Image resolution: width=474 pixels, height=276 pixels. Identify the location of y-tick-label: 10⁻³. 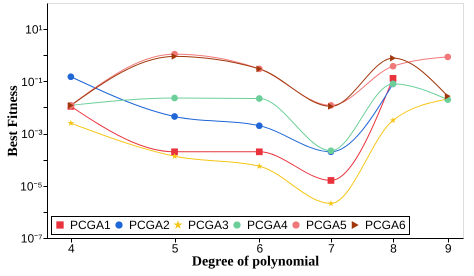
(32, 134).